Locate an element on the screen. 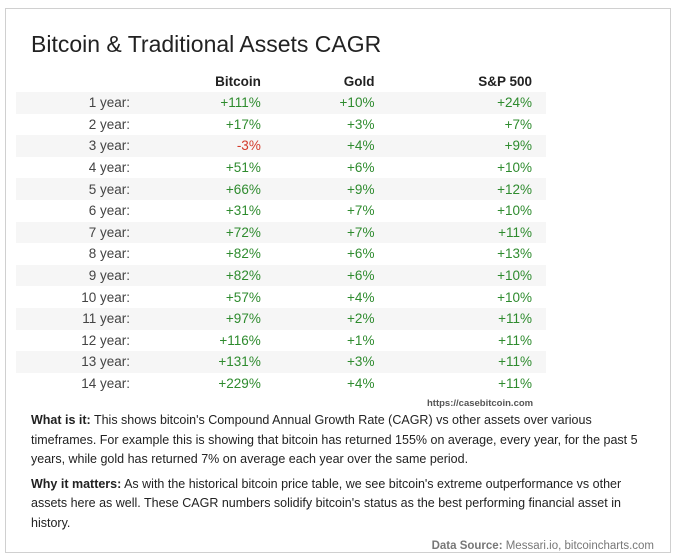  sp500-value: +13% is located at coordinates (514, 254).